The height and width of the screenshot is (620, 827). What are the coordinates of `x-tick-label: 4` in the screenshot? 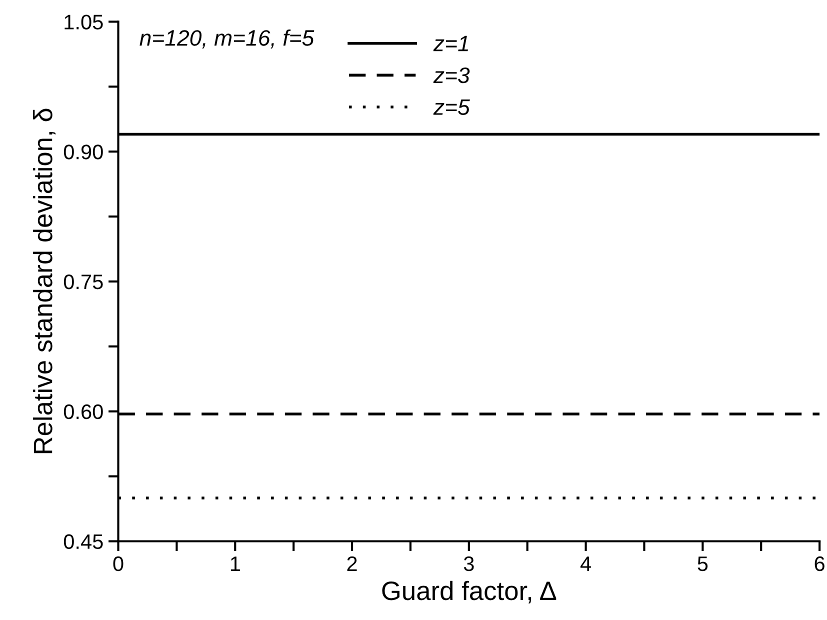 It's located at (585, 563).